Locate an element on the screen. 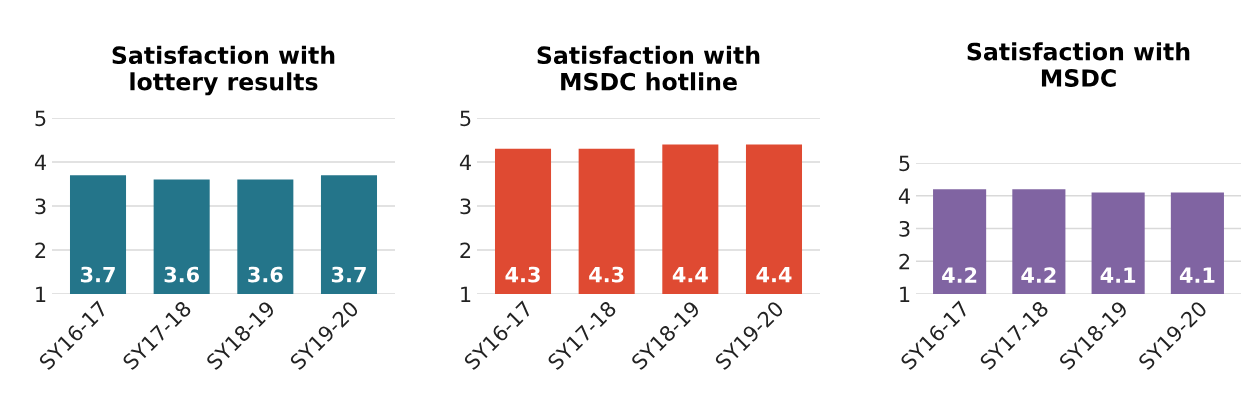  chart-title: Satisfaction with lottery results is located at coordinates (223, 70).